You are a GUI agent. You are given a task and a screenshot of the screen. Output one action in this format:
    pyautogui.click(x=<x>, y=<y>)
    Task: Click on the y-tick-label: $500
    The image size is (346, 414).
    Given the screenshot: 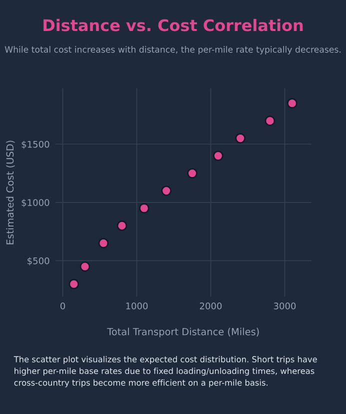 What is the action you would take?
    pyautogui.click(x=39, y=261)
    